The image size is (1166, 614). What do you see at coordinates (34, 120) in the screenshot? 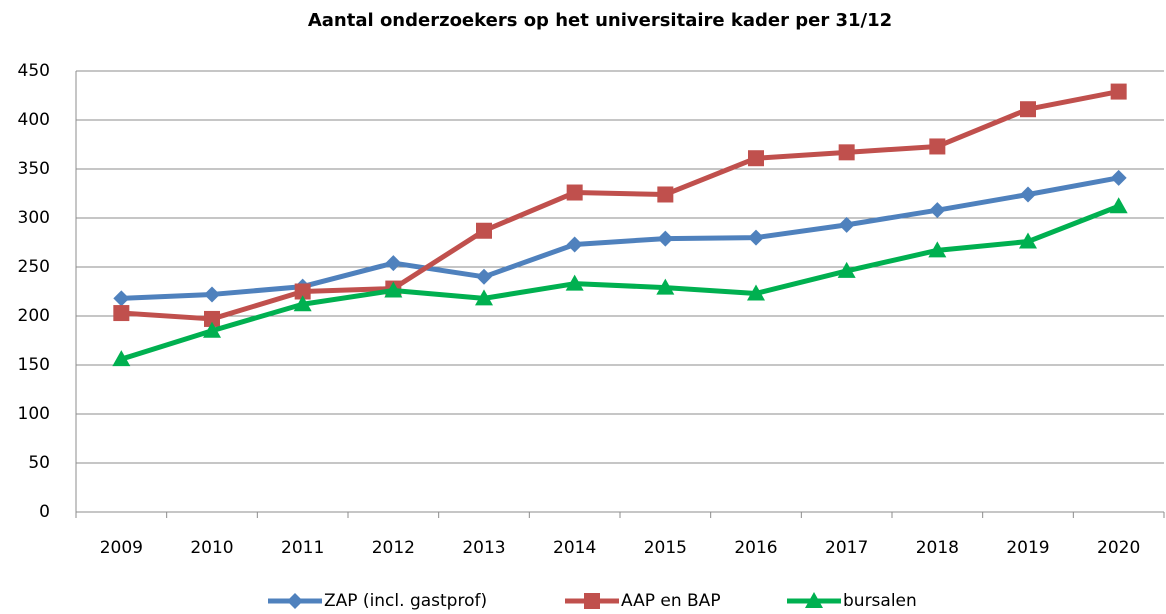
I see `y-tick-label: 400` at bounding box center [34, 120].